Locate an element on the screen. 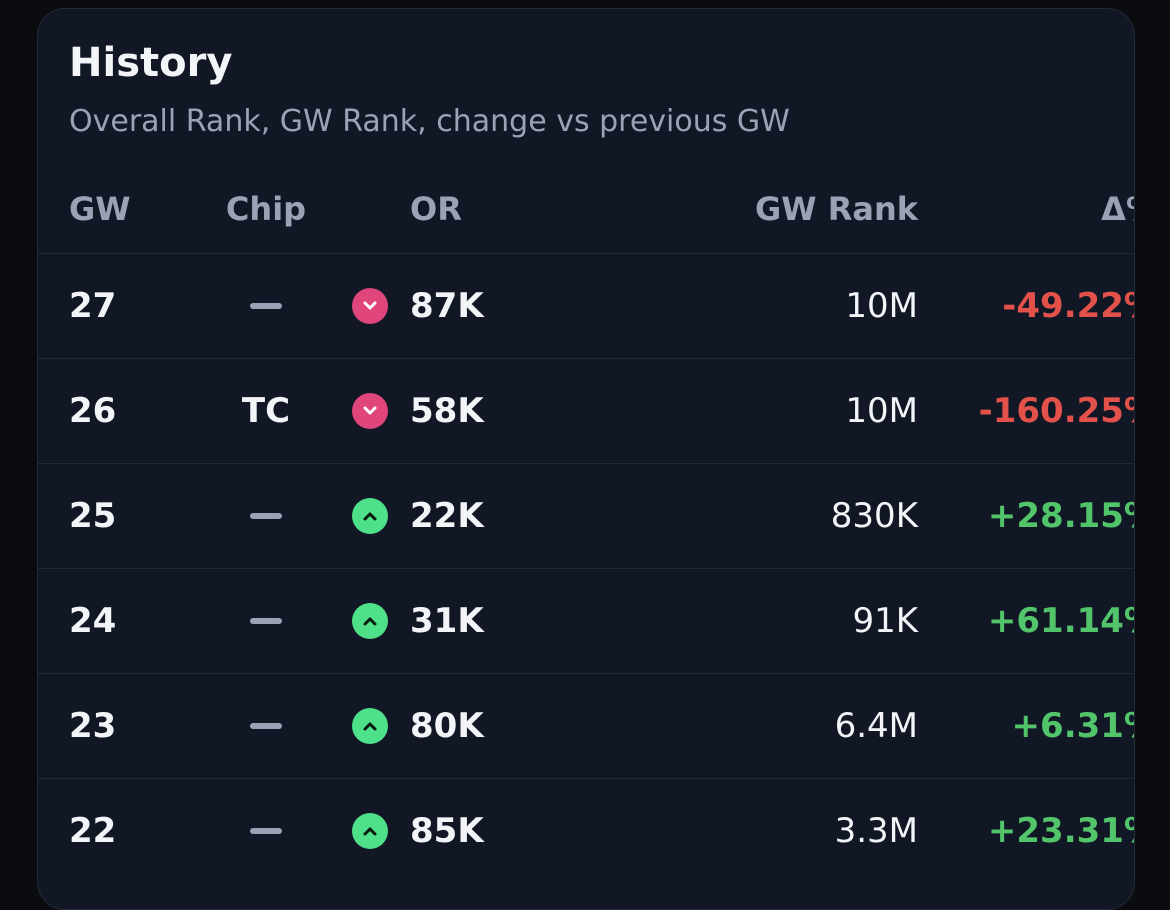 The width and height of the screenshot is (1170, 910). or-cell: 22K is located at coordinates (447, 516).